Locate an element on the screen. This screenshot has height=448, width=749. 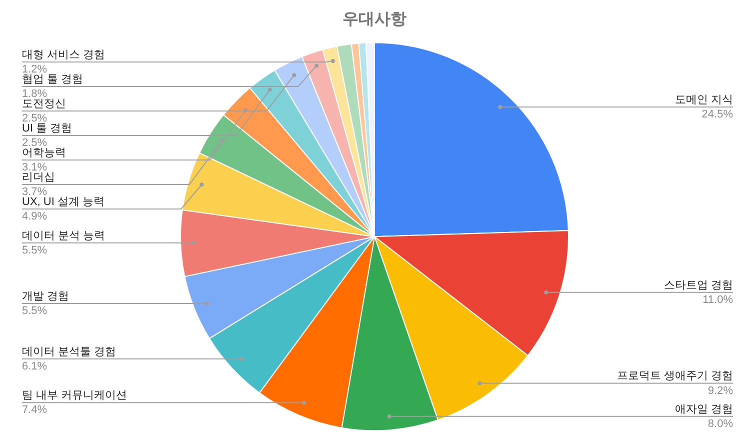
slice-label: 대형 서비스 경험 is located at coordinates (64, 55).